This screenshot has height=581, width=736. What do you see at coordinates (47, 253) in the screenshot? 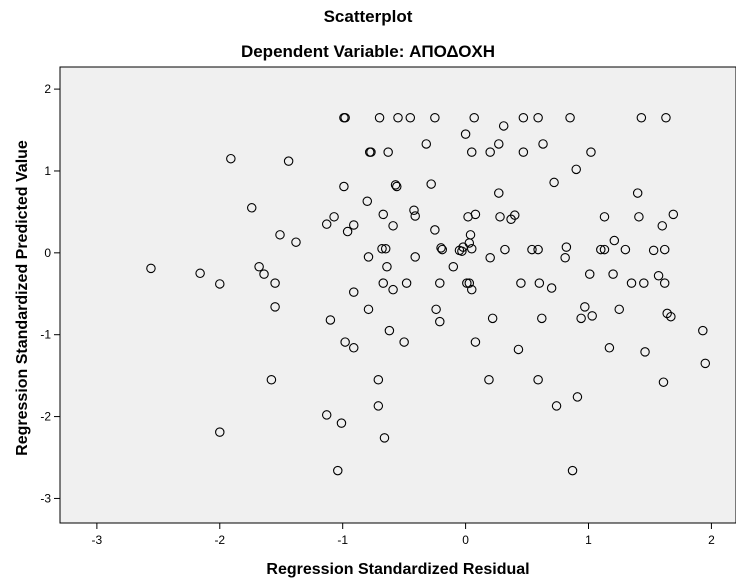
I see `y-tick-label: 0` at bounding box center [47, 253].